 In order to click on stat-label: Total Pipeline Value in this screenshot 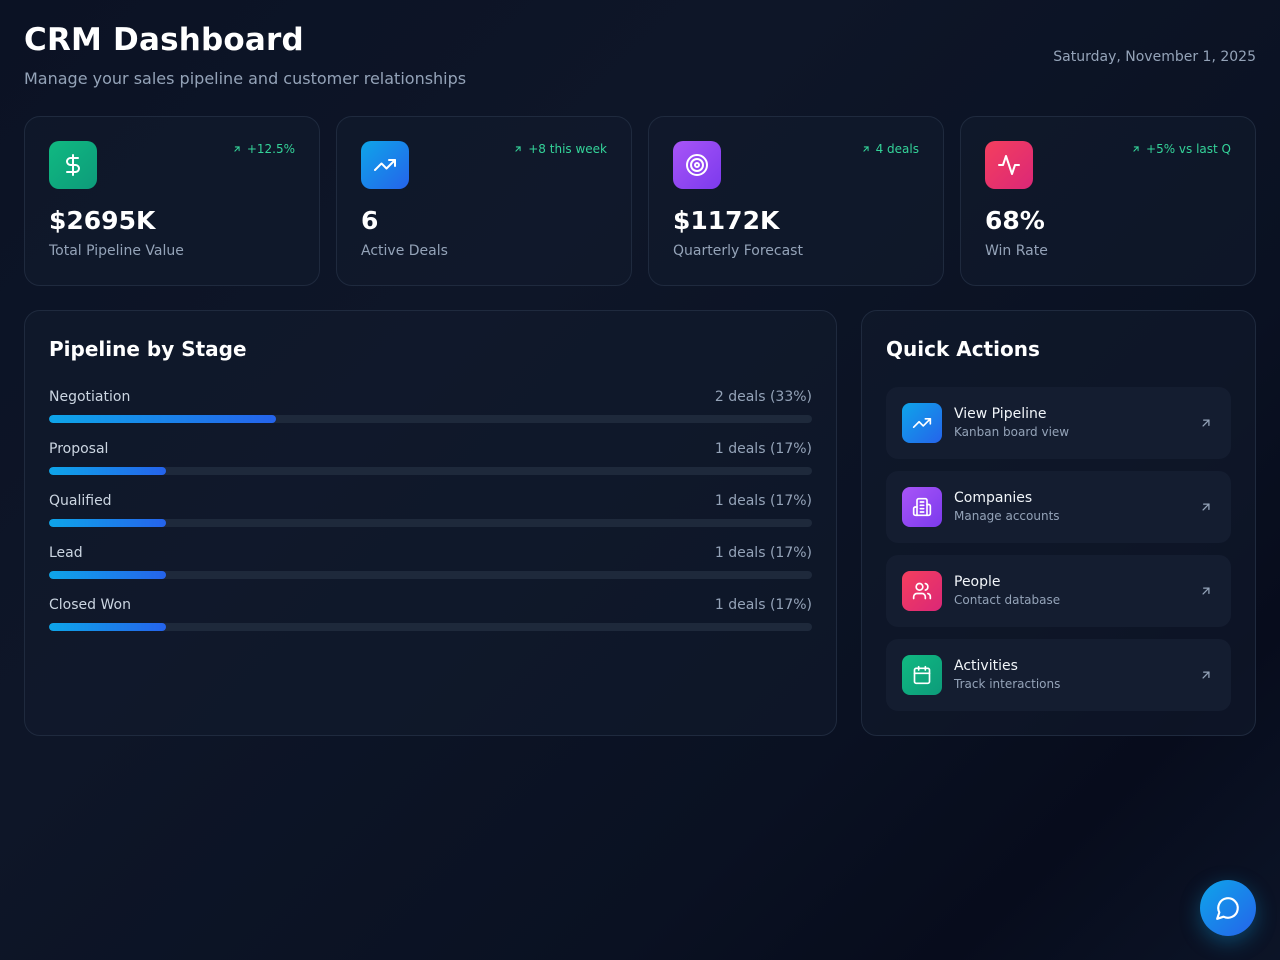, I will do `click(116, 251)`.